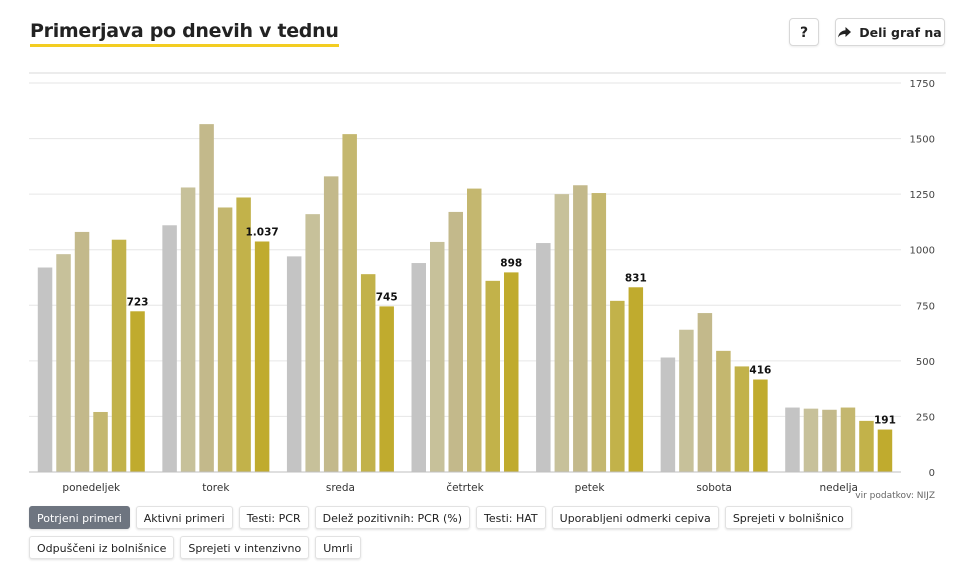 This screenshot has width=967, height=573. I want to click on y-tick-label: 1750, so click(922, 84).